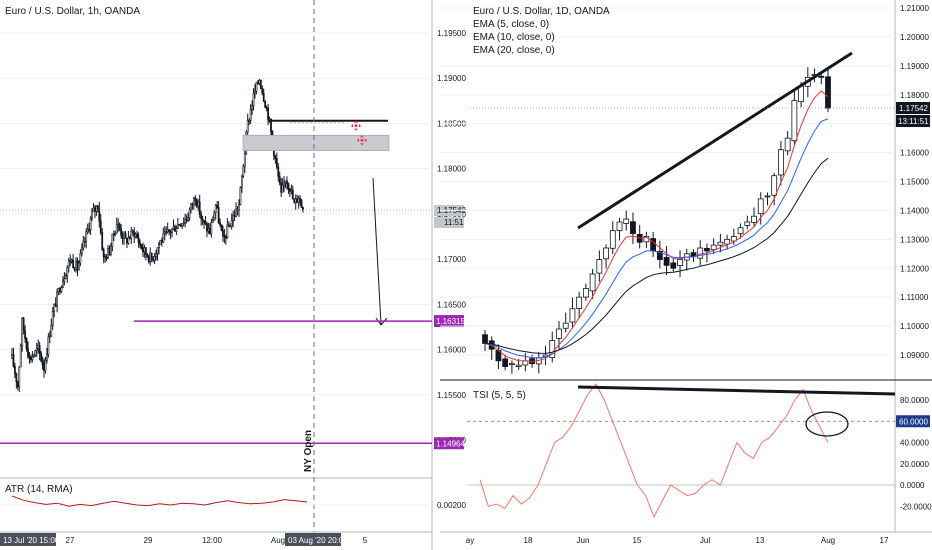 The image size is (932, 550). I want to click on move-handle-icon, so click(356, 125).